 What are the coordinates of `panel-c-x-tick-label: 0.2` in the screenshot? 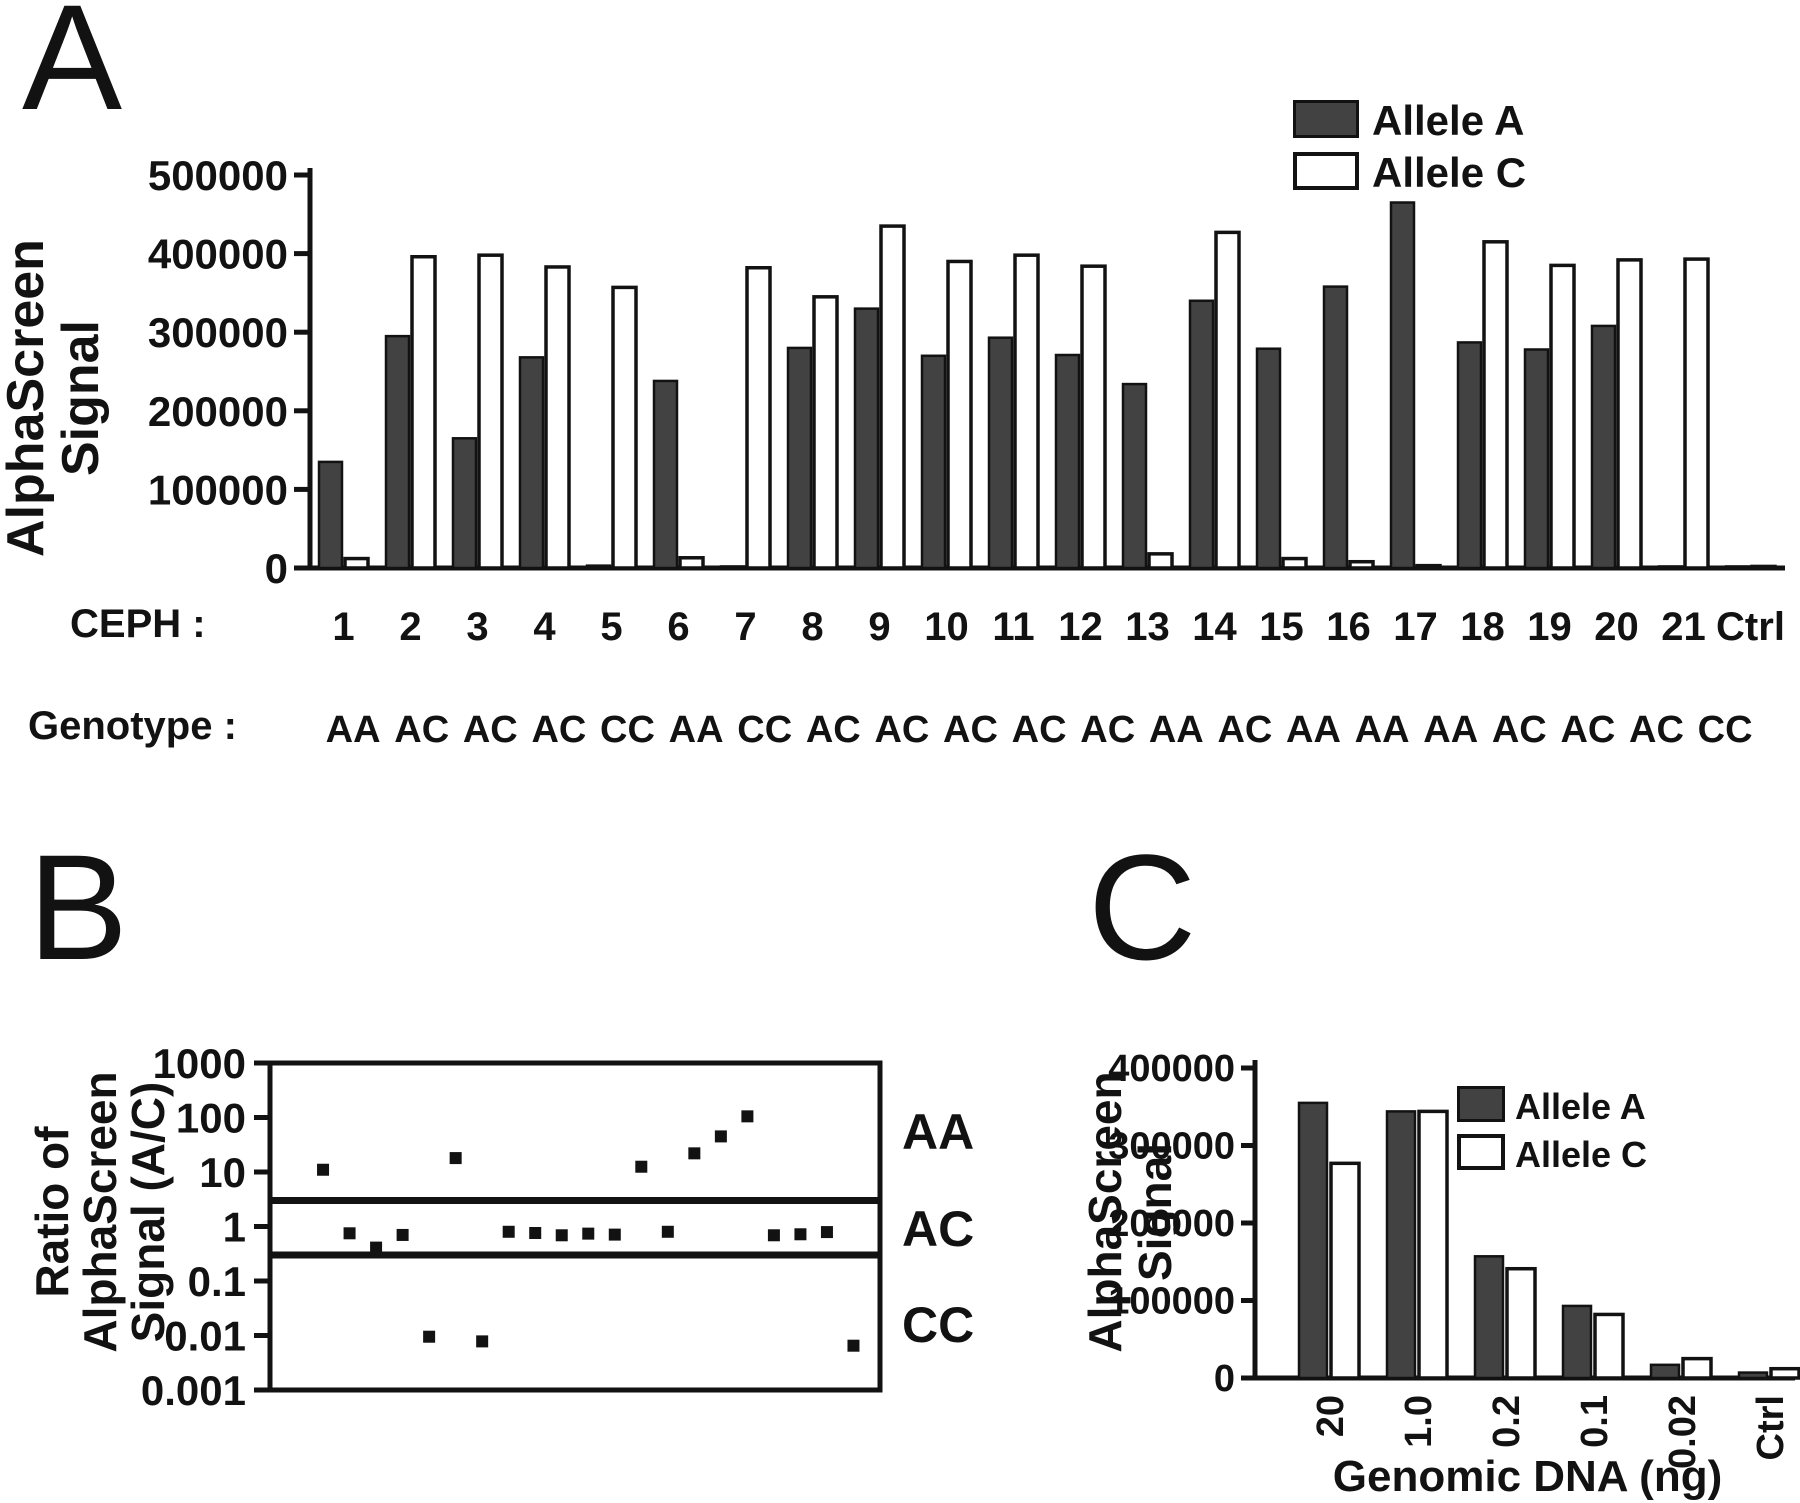 It's located at (1507, 1421).